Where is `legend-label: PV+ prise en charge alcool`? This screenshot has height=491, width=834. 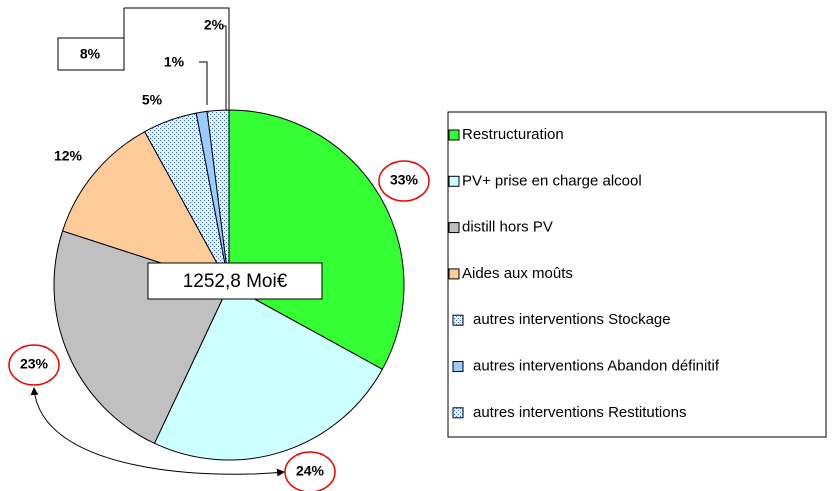
legend-label: PV+ prise en charge alcool is located at coordinates (552, 180).